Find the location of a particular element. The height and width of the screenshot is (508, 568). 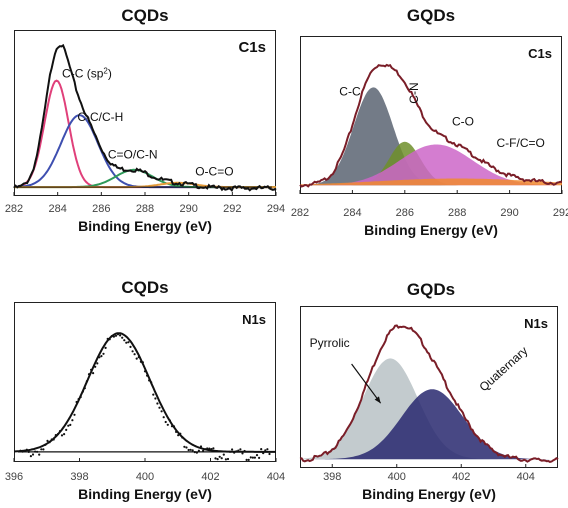

x-tick-label: 400 is located at coordinates (397, 477).